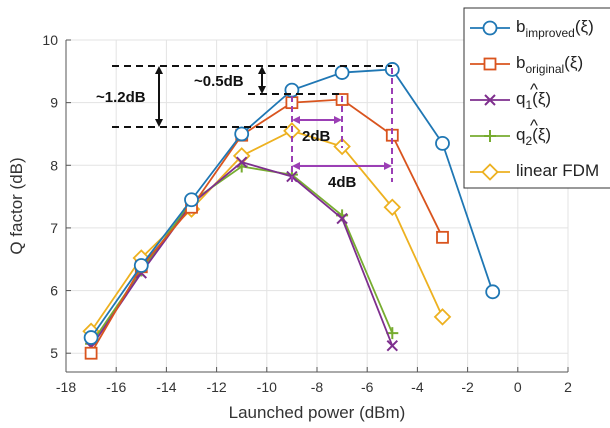 Image resolution: width=610 pixels, height=428 pixels. What do you see at coordinates (317, 412) in the screenshot?
I see `x-axis-label: Launched power (dBm)` at bounding box center [317, 412].